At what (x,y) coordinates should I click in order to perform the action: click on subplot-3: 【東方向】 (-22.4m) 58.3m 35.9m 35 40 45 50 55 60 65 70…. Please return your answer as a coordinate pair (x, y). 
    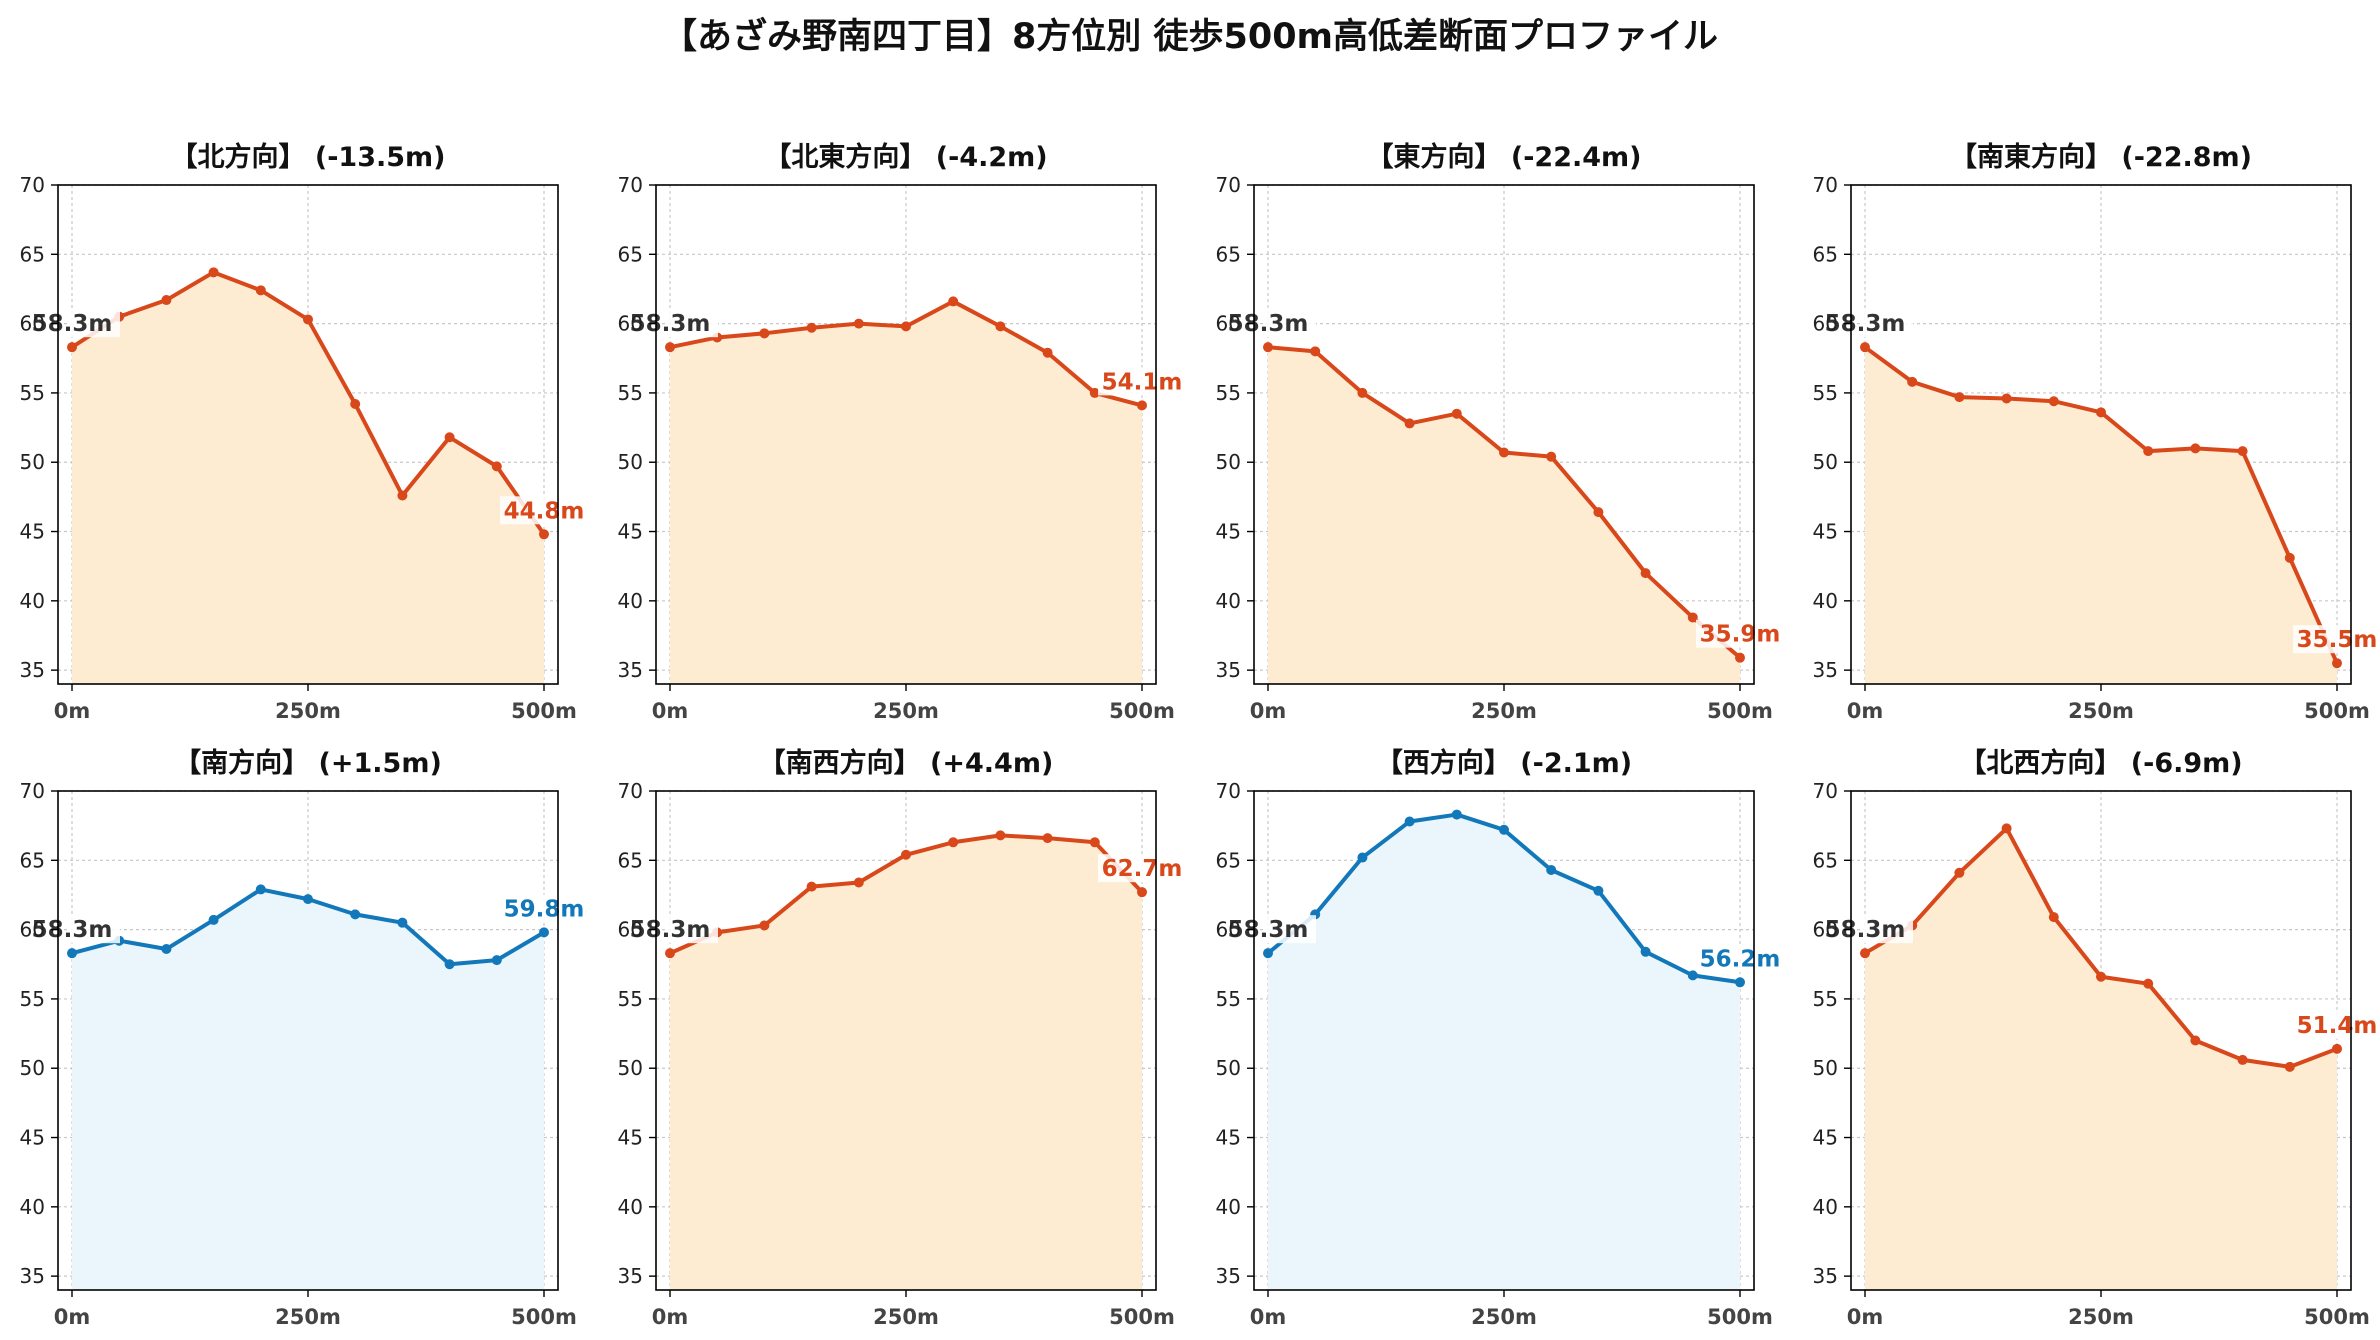
    Looking at the image, I should click on (1498, 432).